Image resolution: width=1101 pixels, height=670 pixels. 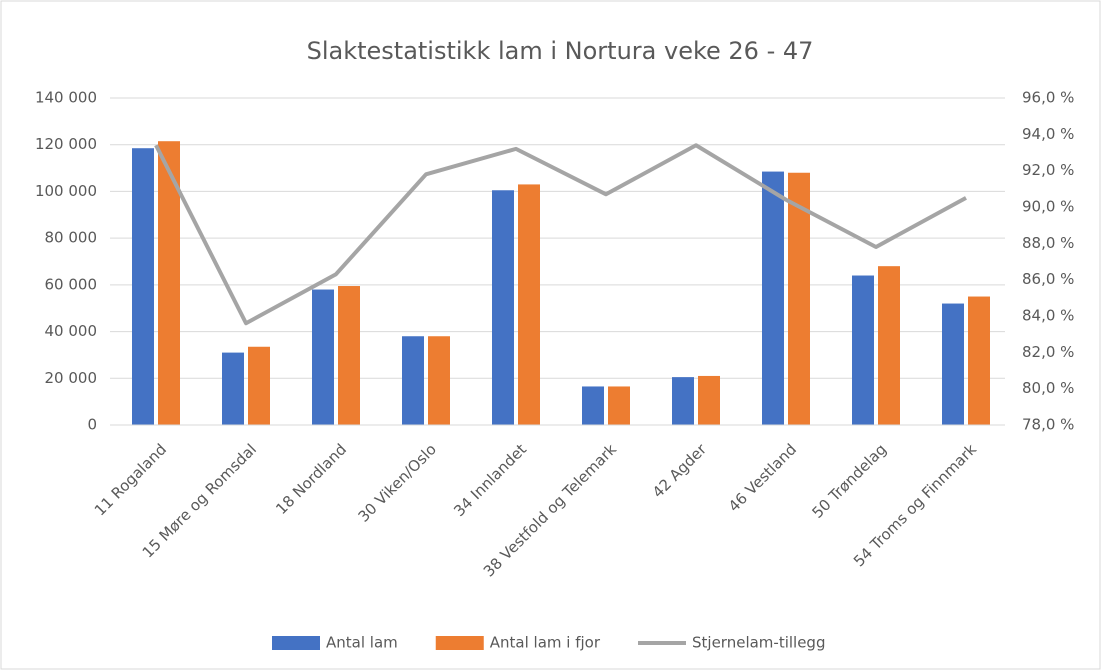 What do you see at coordinates (1048, 388) in the screenshot?
I see `y2-tick-label: 80,0 %` at bounding box center [1048, 388].